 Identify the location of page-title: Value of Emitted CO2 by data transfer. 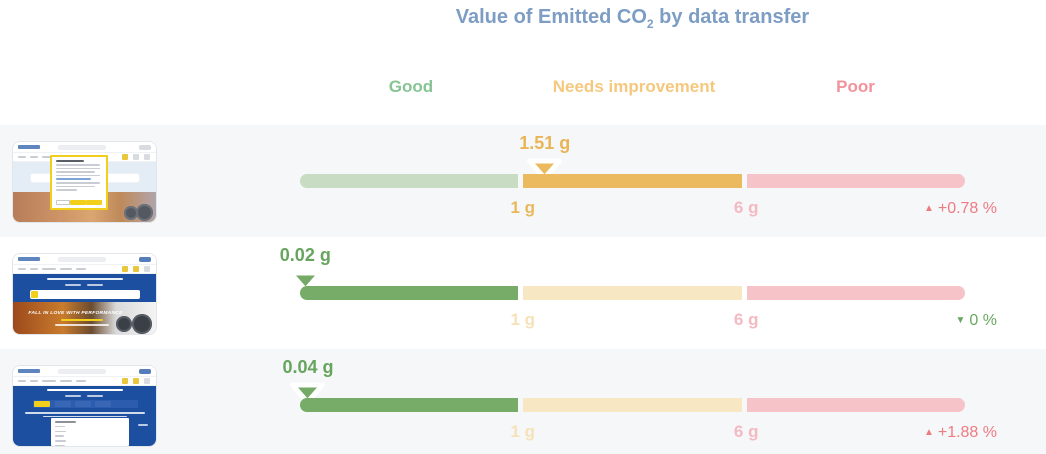
(632, 18).